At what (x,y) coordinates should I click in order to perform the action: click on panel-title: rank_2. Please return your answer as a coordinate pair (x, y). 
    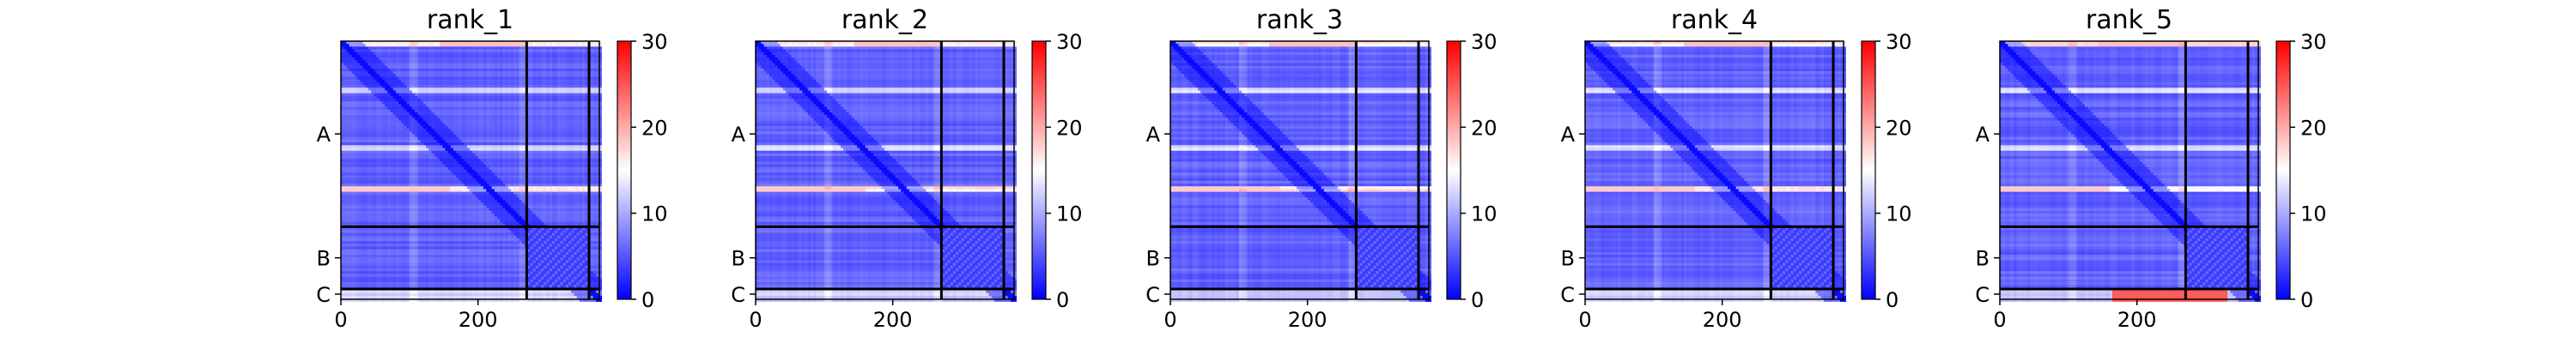
    Looking at the image, I should click on (885, 20).